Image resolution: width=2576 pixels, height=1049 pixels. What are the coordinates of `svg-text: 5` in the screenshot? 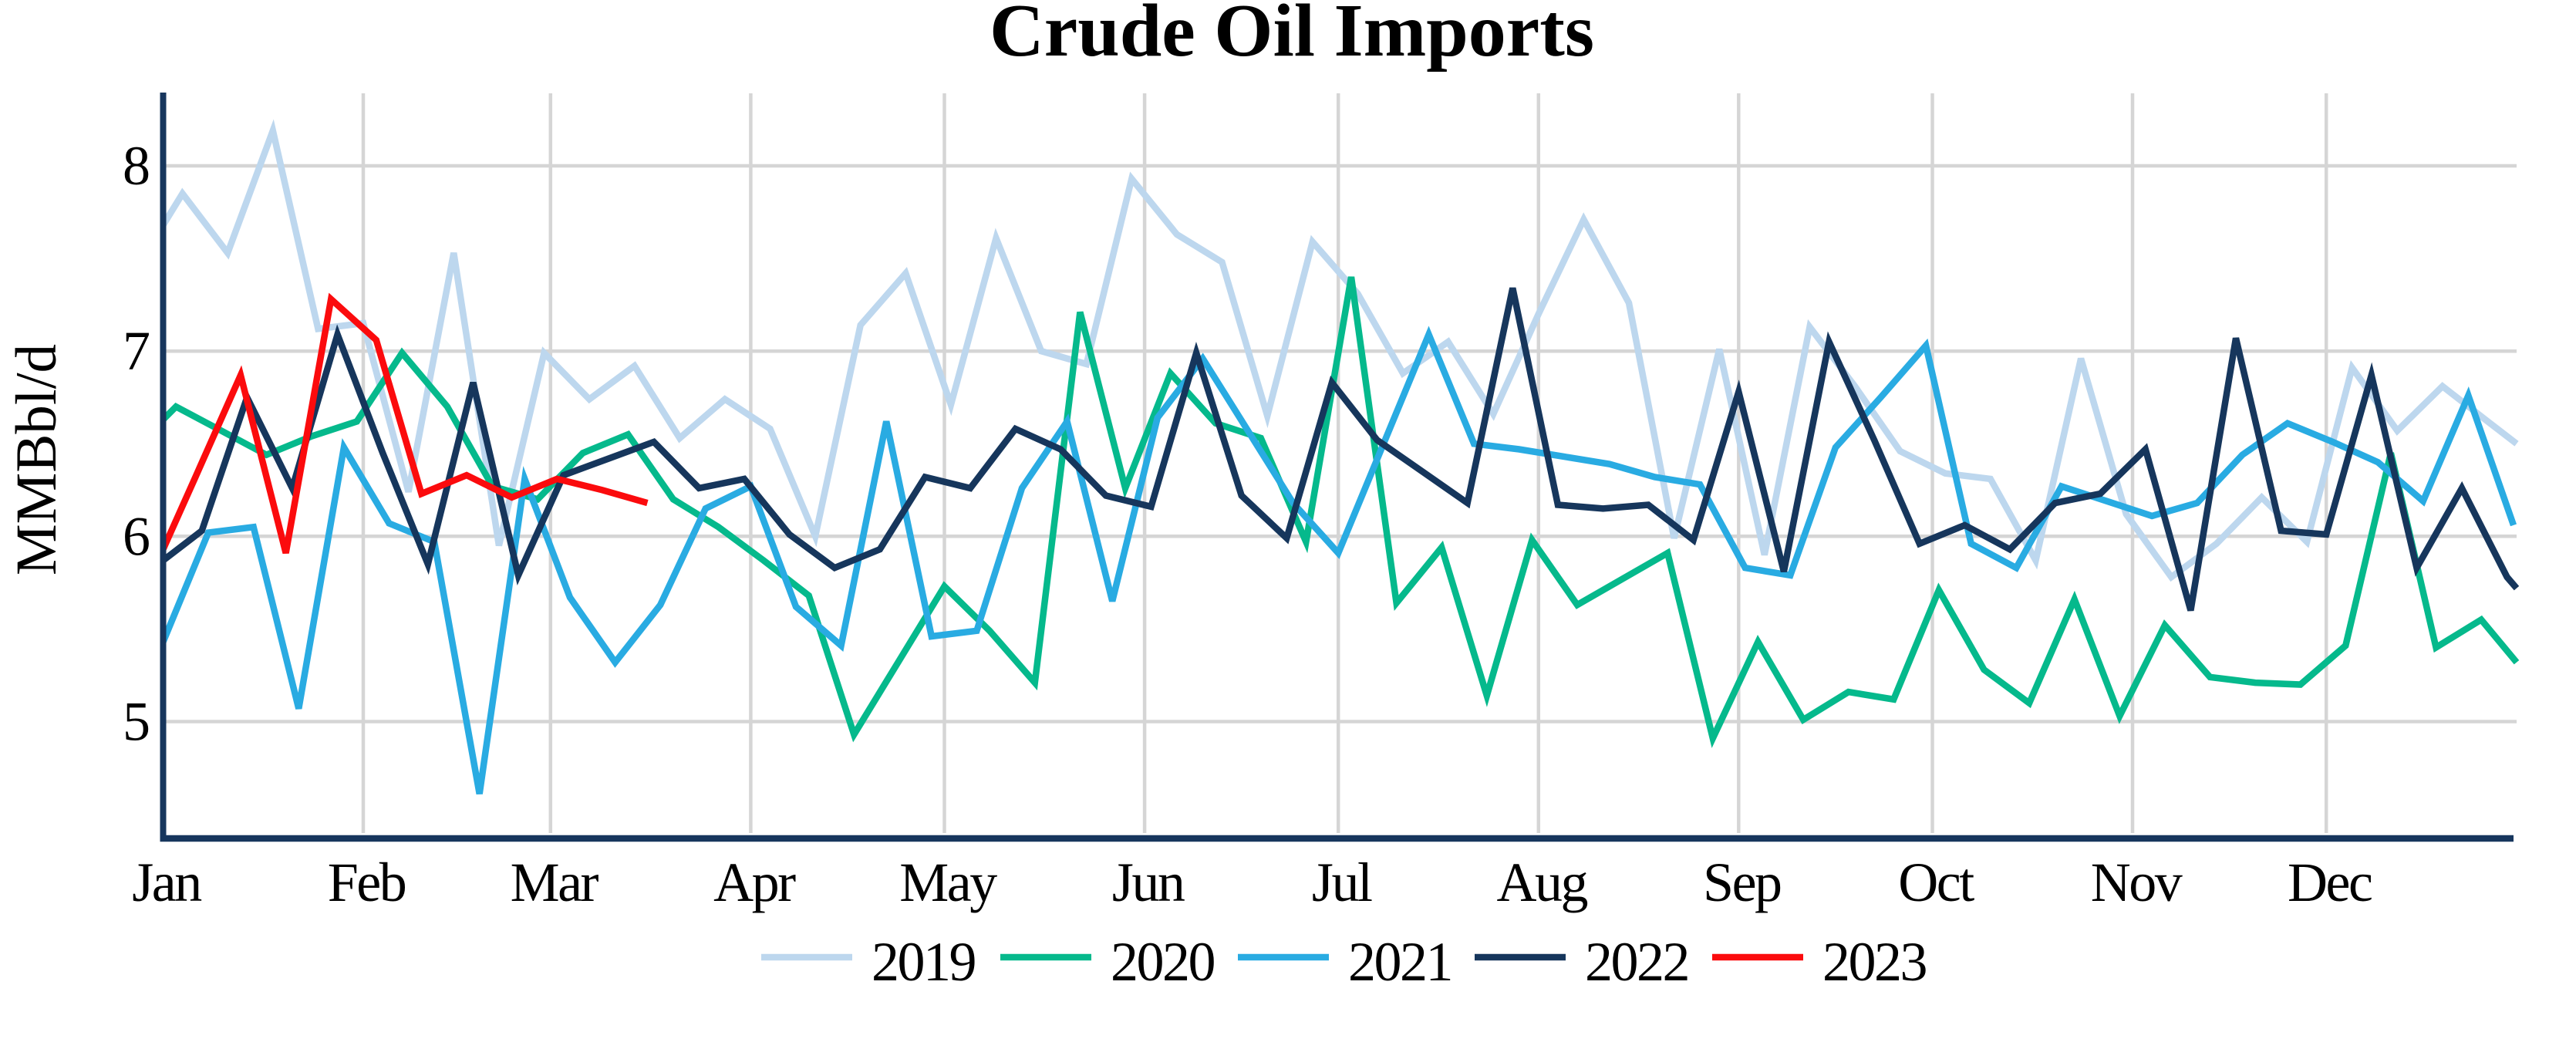 It's located at (136, 722).